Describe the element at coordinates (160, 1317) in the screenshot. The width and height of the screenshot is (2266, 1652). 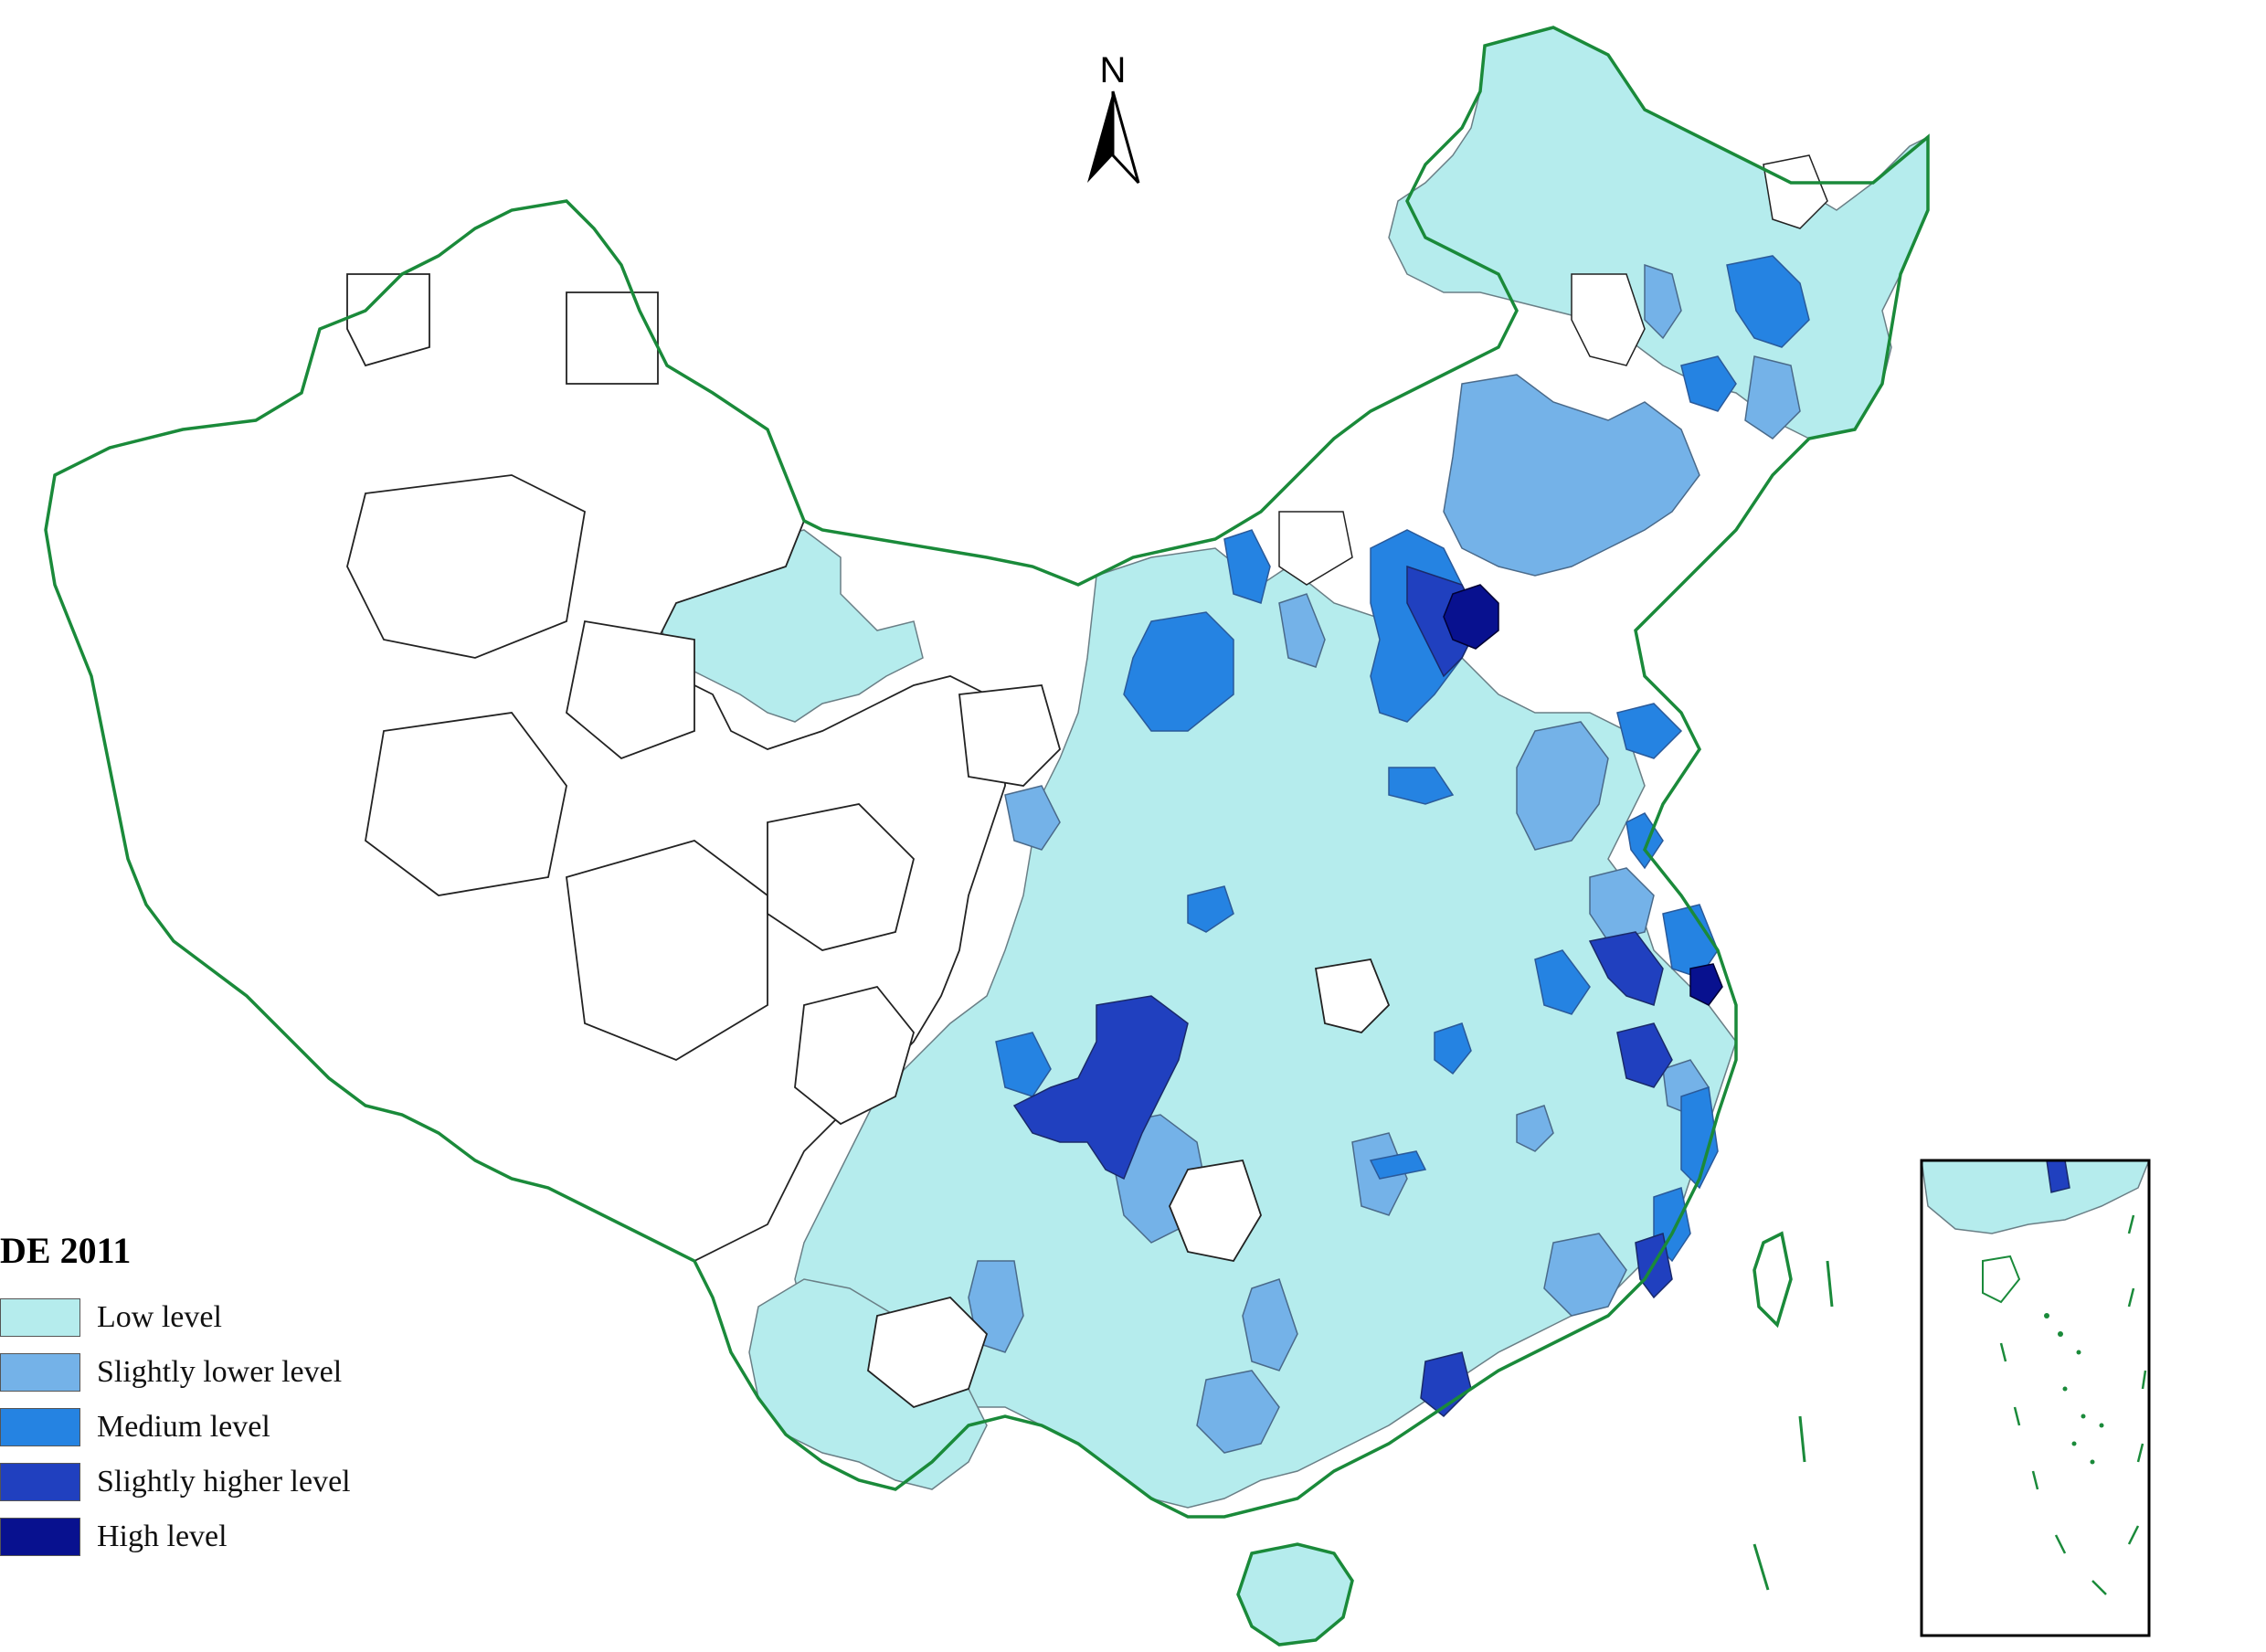
I see `legend-label: Low level` at that location.